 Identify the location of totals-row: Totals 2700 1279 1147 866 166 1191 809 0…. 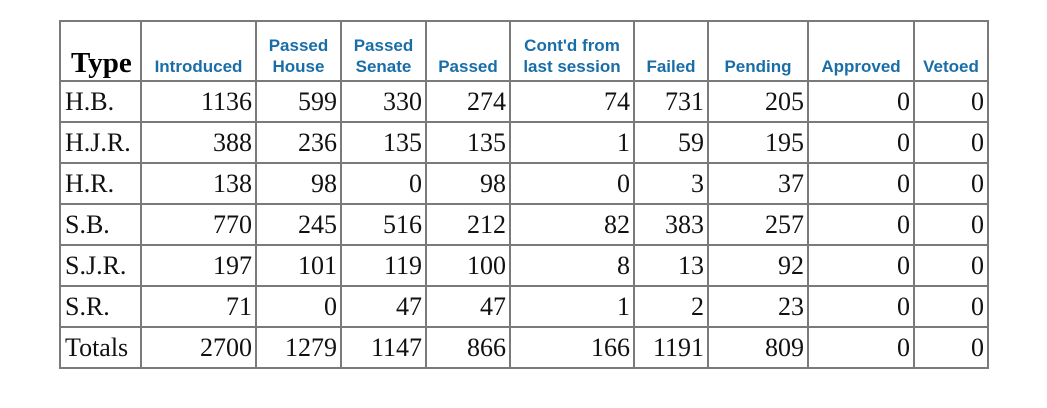
(524, 347).